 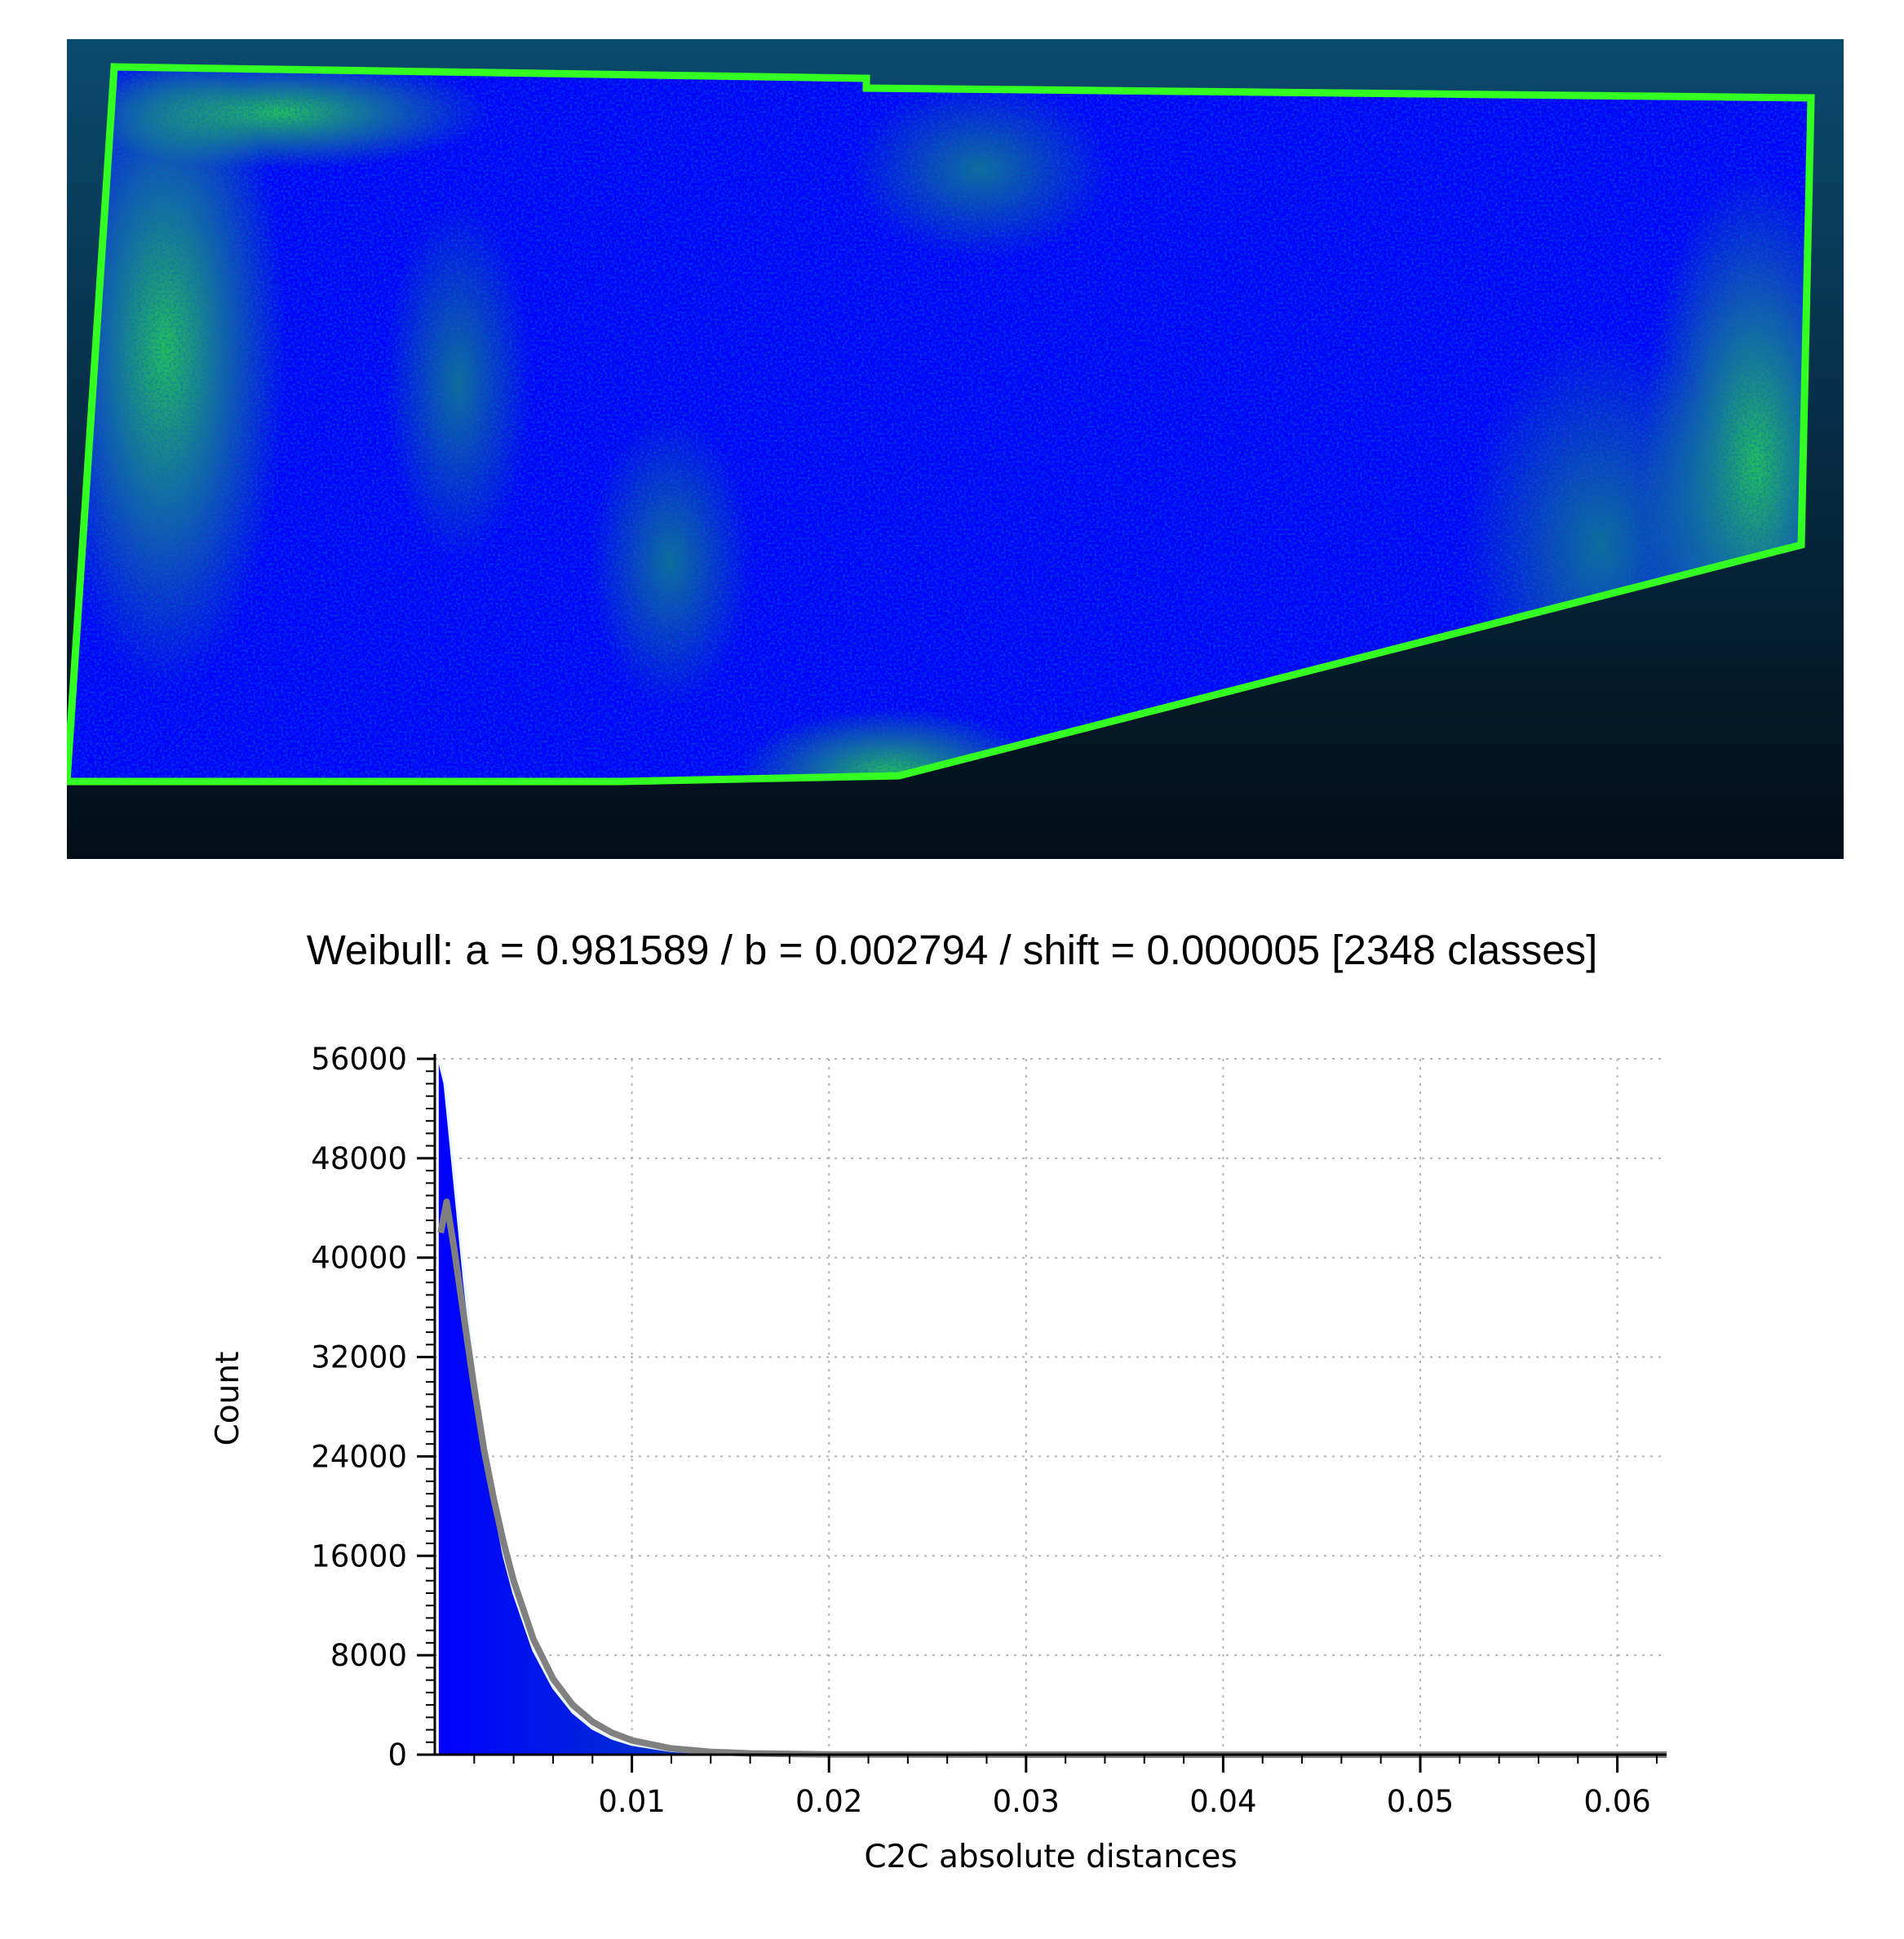 What do you see at coordinates (1222, 1801) in the screenshot?
I see `x-tick-label: 0.04` at bounding box center [1222, 1801].